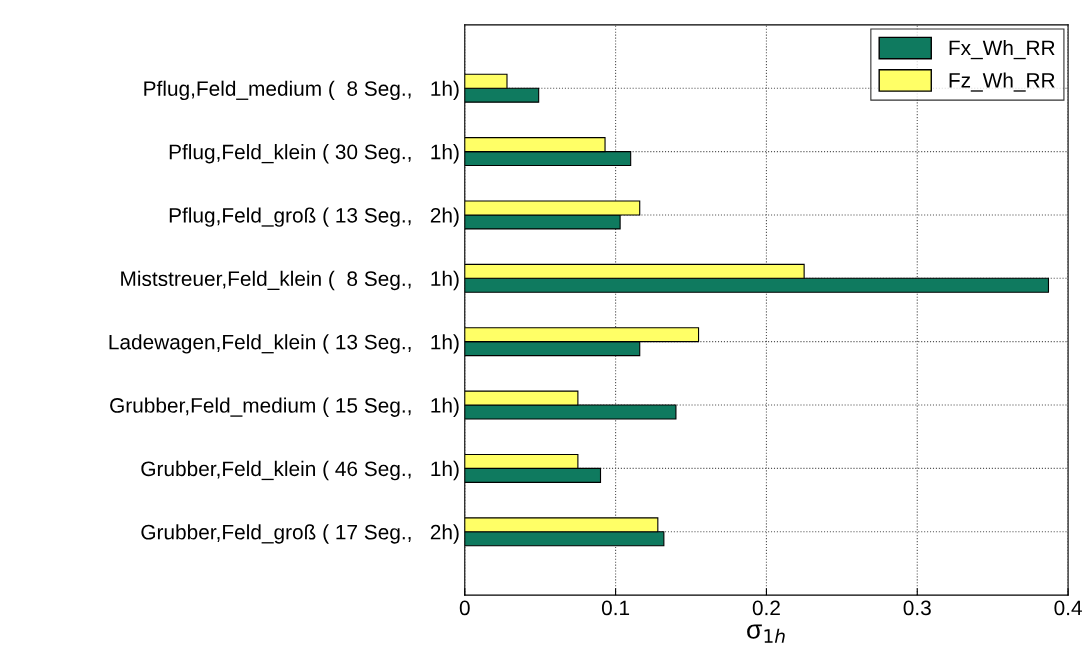  What do you see at coordinates (300, 534) in the screenshot?
I see `y-tick-label: Grubber,Feld_groß ( 17 Seg., 2h)` at bounding box center [300, 534].